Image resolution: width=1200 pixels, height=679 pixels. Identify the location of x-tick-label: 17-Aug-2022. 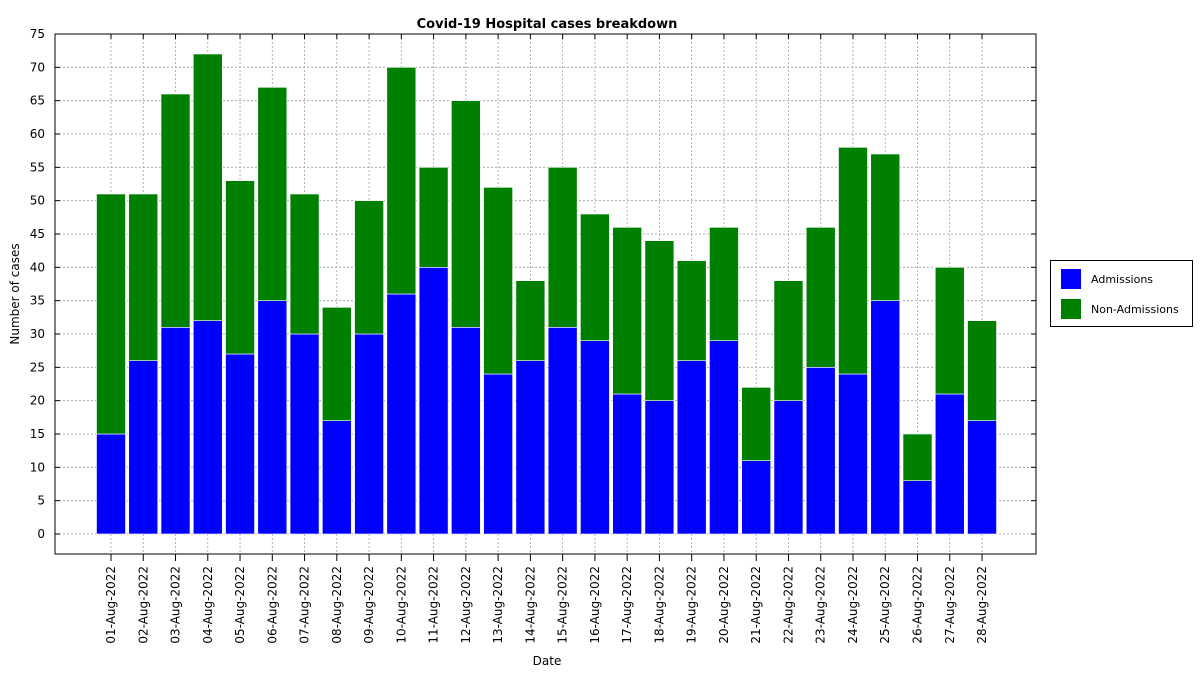
(627, 605).